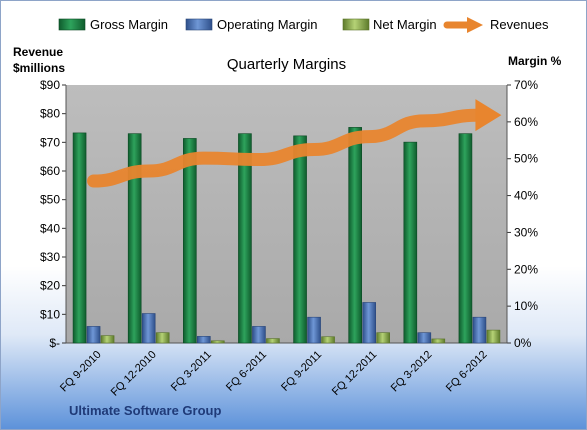  I want to click on chart-title: Quarterly Margins, so click(286, 64).